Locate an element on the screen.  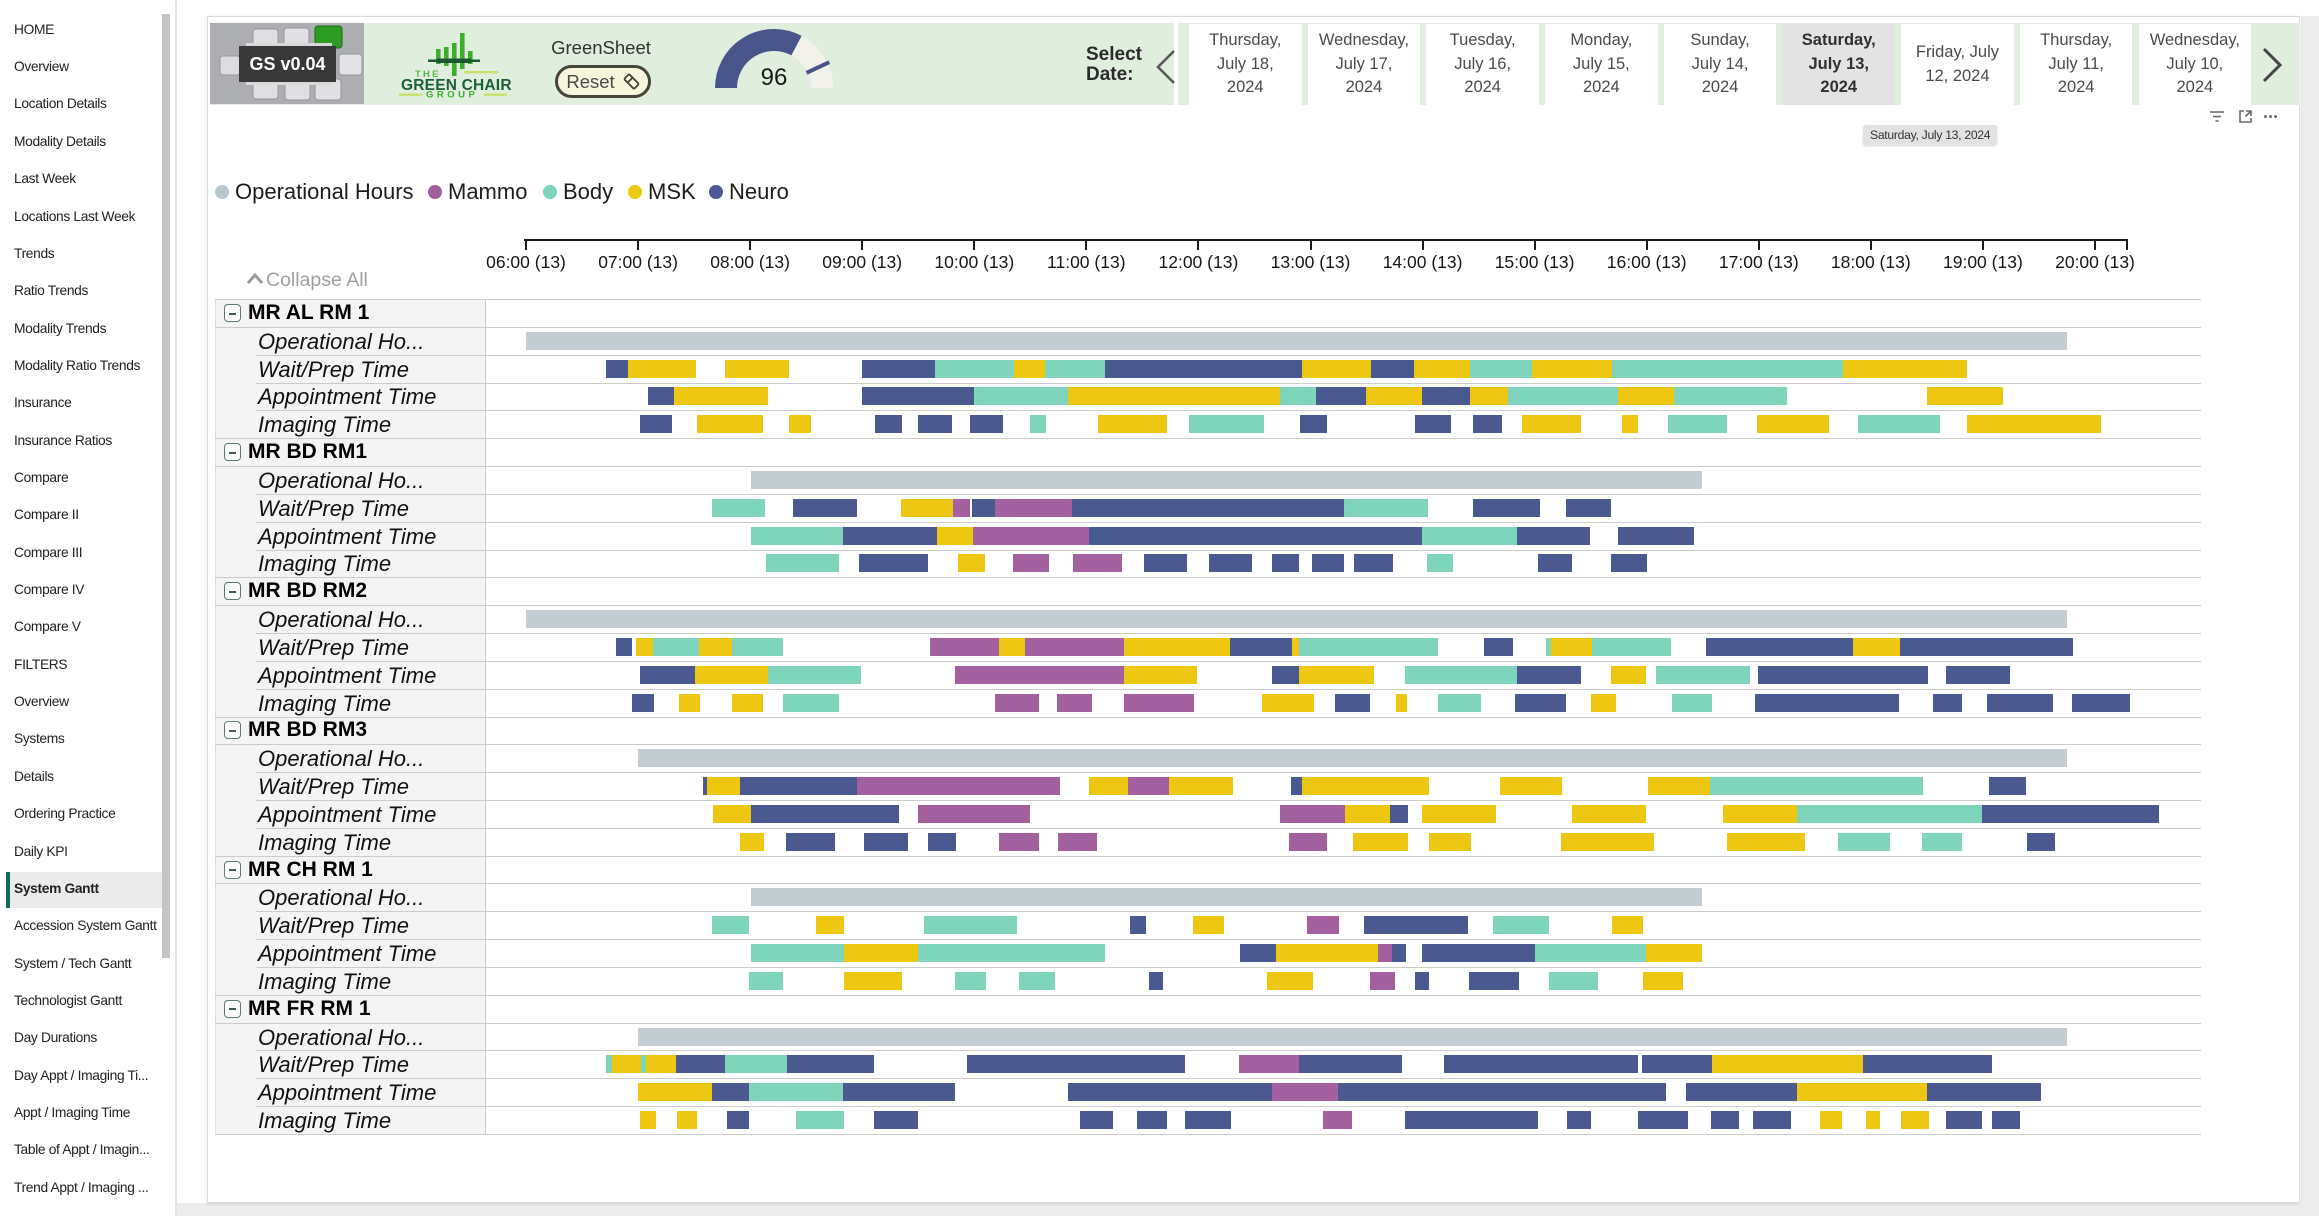
svg-text: GREEN CHAIR is located at coordinates (456, 85).